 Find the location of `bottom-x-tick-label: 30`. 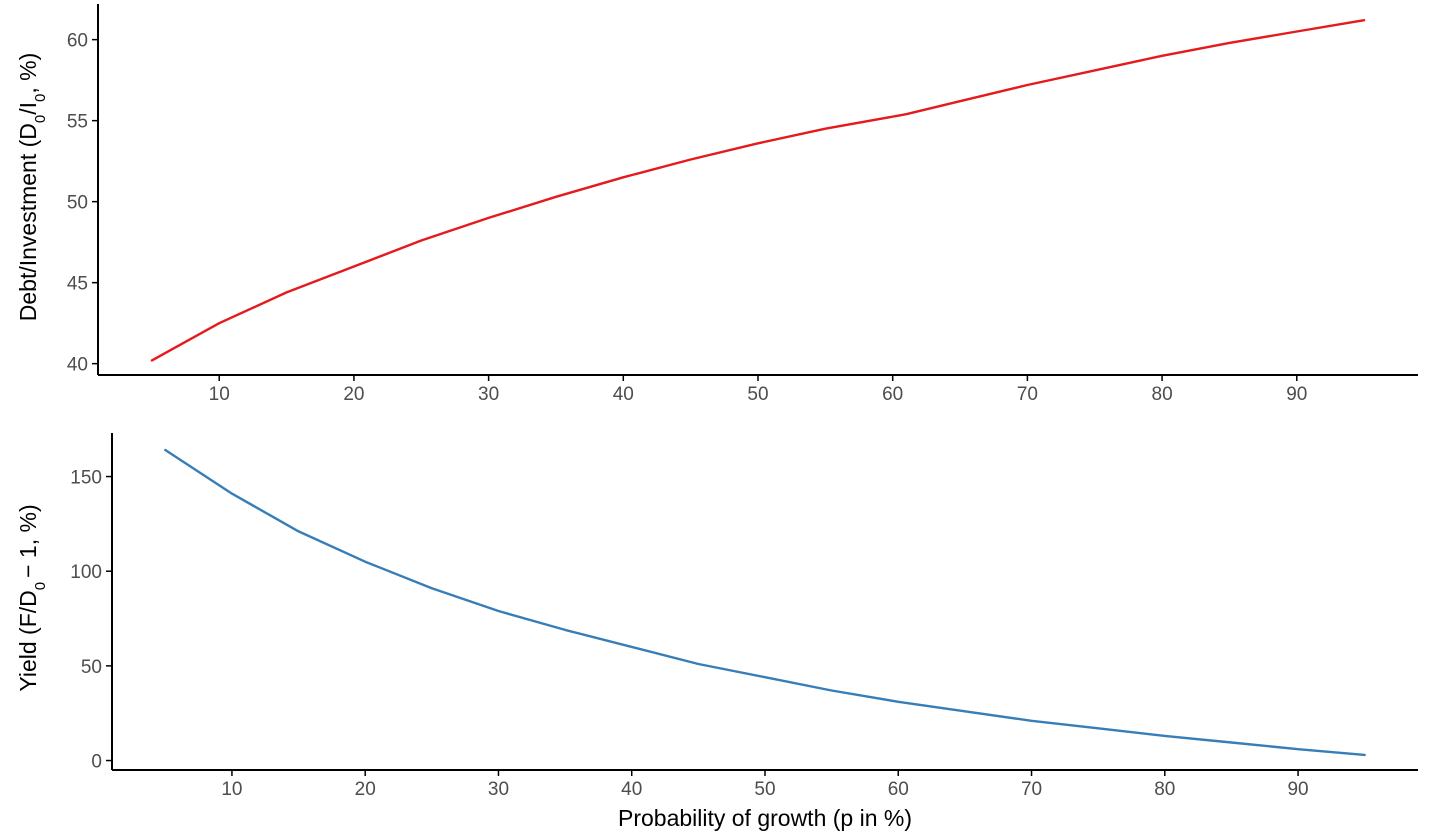

bottom-x-tick-label: 30 is located at coordinates (498, 789).